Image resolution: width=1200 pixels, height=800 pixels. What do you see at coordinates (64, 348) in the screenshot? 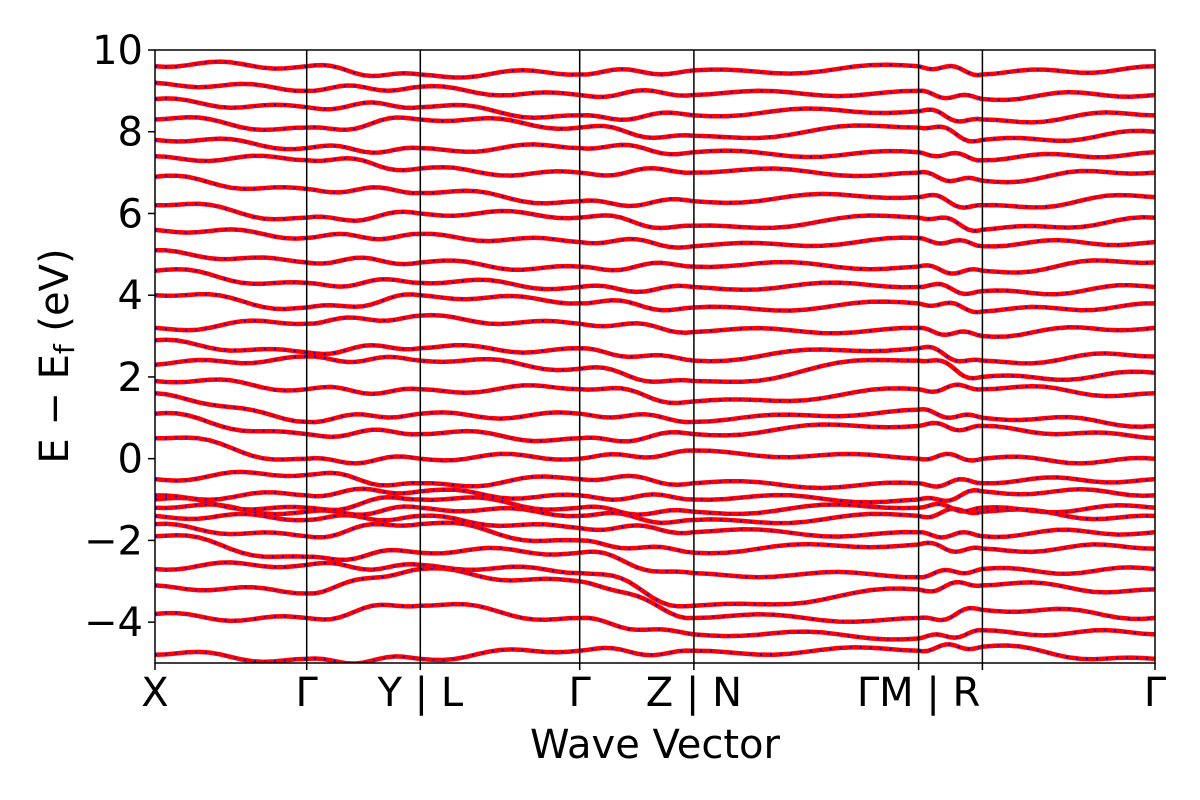
I see `y-axis-label-subscript: f` at bounding box center [64, 348].